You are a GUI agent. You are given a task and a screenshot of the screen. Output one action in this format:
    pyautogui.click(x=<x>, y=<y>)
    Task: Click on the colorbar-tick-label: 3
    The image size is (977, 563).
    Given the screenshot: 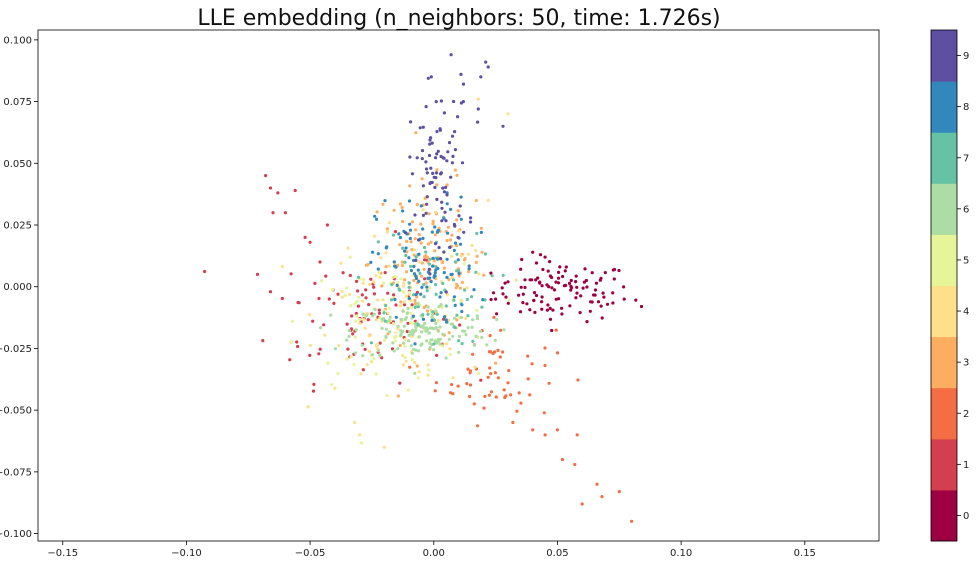 What is the action you would take?
    pyautogui.click(x=966, y=363)
    